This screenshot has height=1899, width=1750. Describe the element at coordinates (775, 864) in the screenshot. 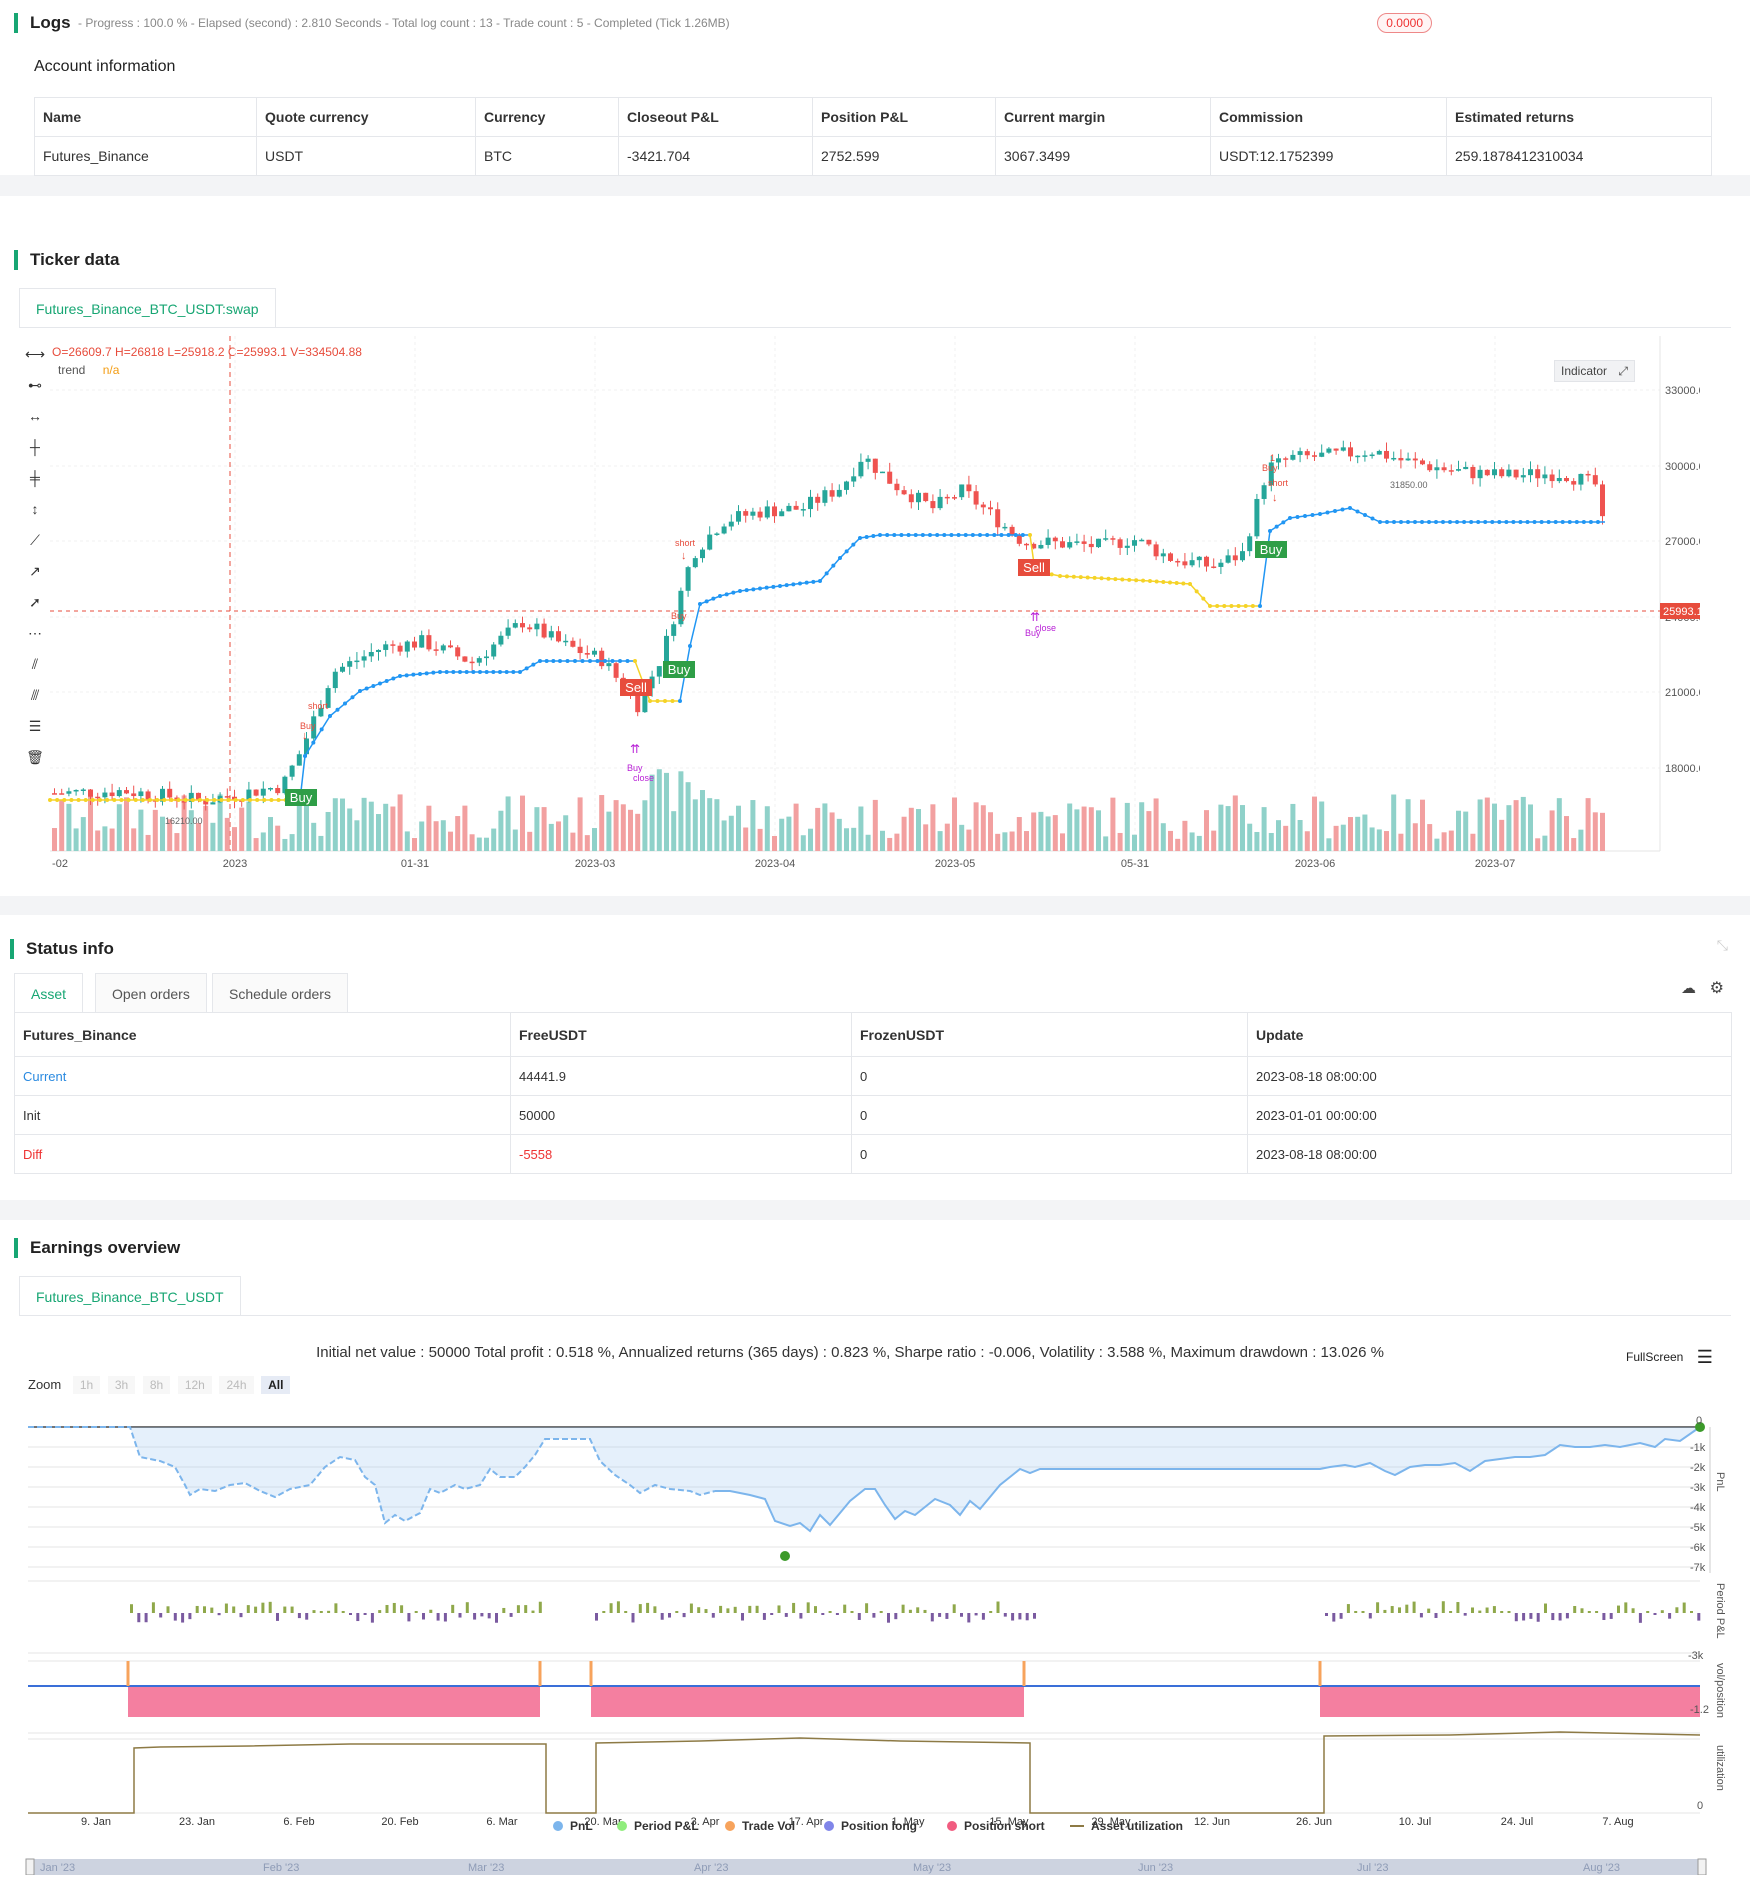

I see `svg-text: 2023-04` at that location.